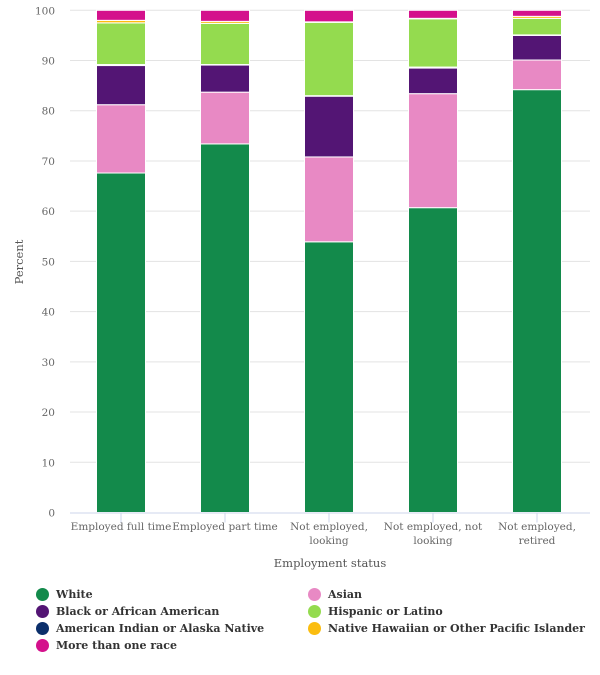  I want to click on x-tick-label: Not employed, not looking, so click(433, 534).